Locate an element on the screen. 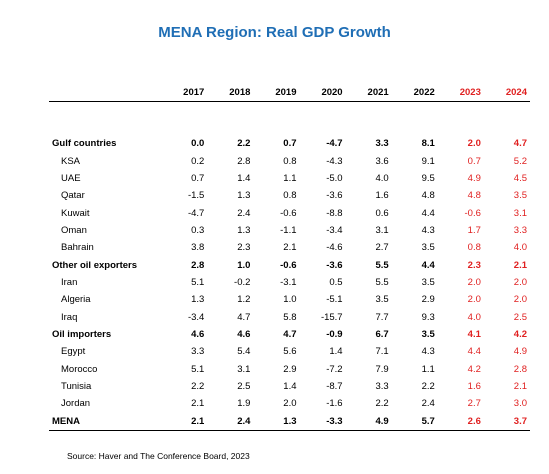 Image resolution: width=549 pixels, height=474 pixels. value-cell-2023: 2.0 is located at coordinates (474, 300).